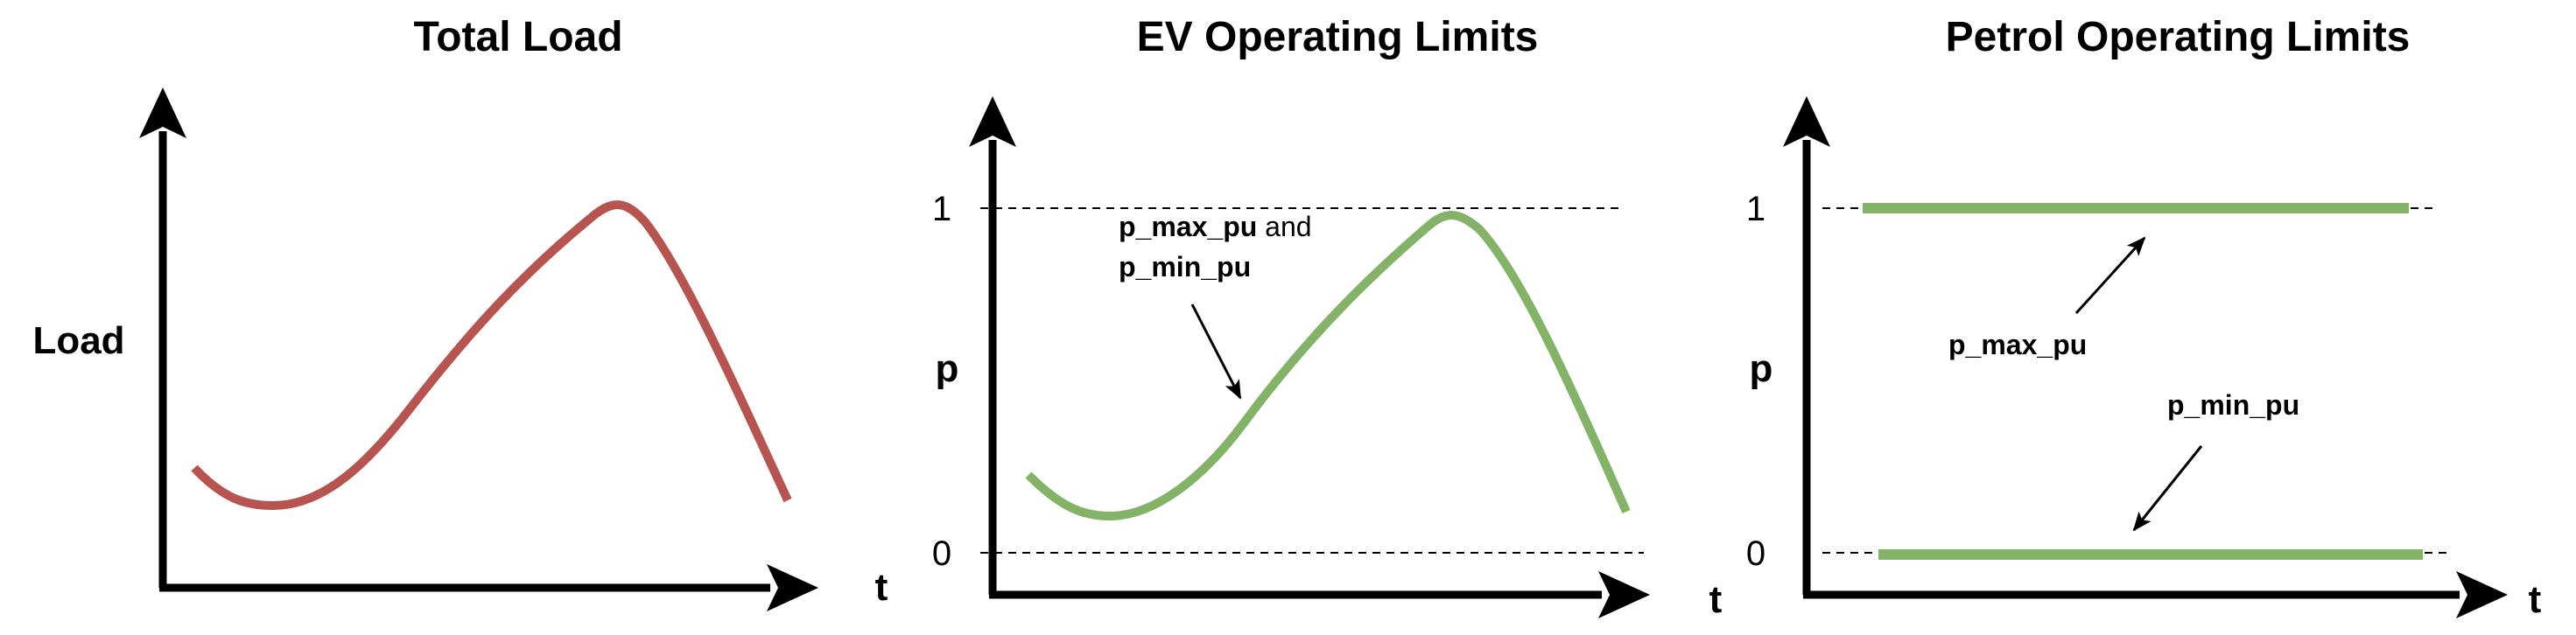 This screenshot has width=2576, height=635. I want to click on annotation-p-min-pu: p_min_pu, so click(1185, 267).